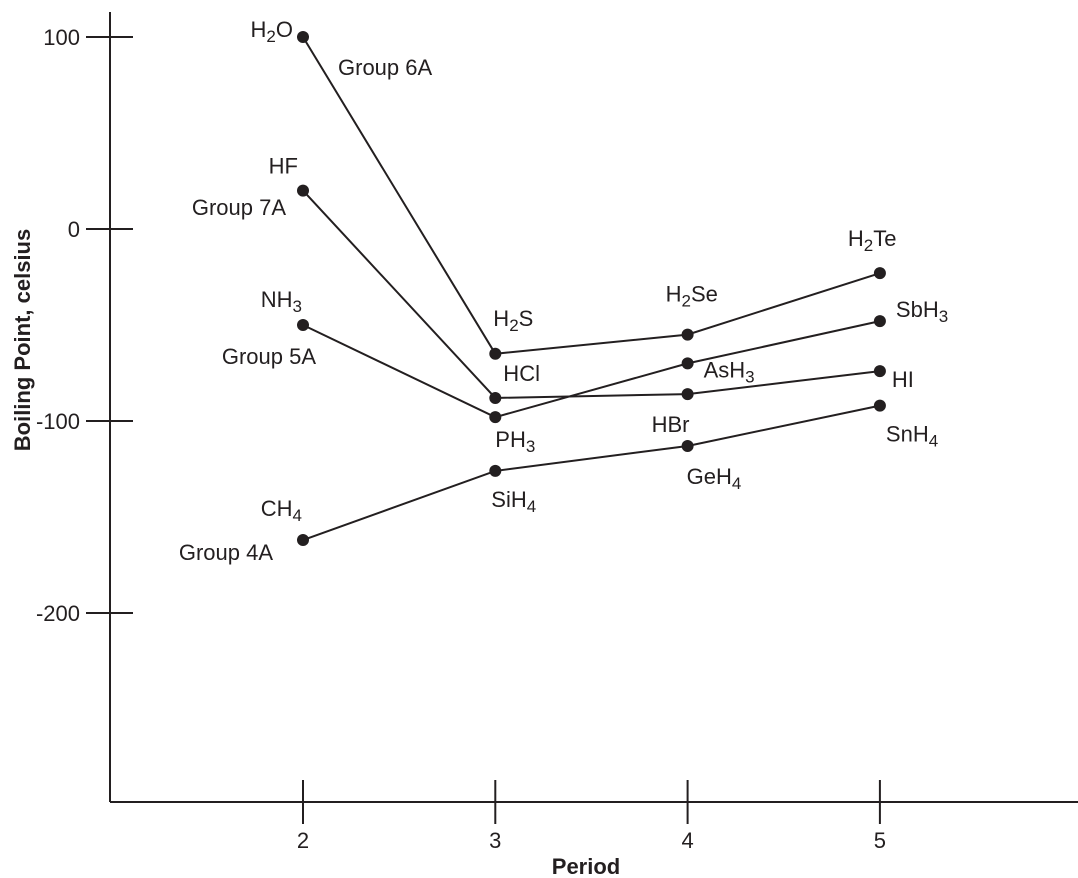 The image size is (1078, 878). I want to click on x-tick-label: 5, so click(880, 840).